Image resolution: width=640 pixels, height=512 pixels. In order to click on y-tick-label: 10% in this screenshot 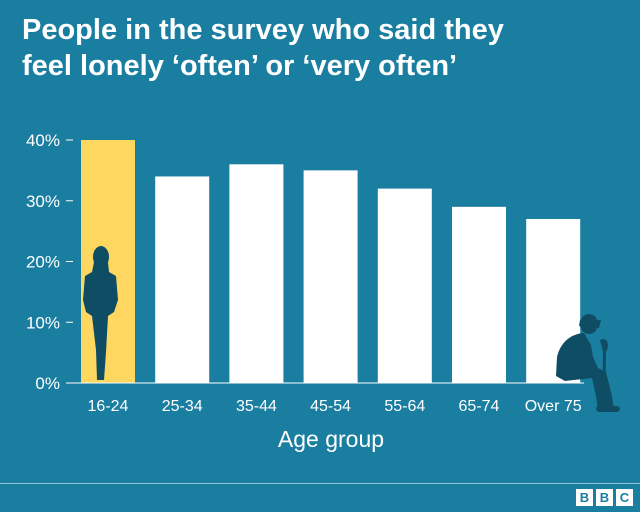, I will do `click(43, 322)`.